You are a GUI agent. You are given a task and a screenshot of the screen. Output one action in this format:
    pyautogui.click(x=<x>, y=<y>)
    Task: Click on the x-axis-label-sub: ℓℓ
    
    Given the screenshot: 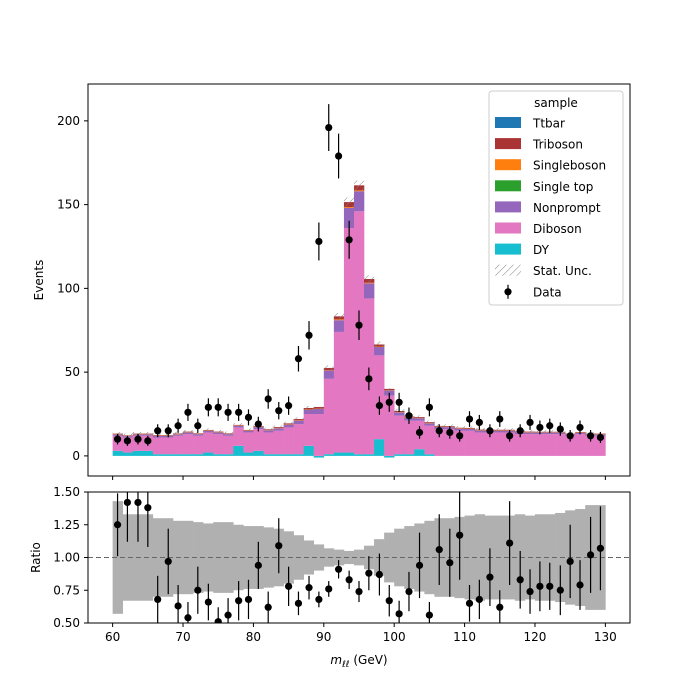 What is the action you would take?
    pyautogui.click(x=345, y=665)
    